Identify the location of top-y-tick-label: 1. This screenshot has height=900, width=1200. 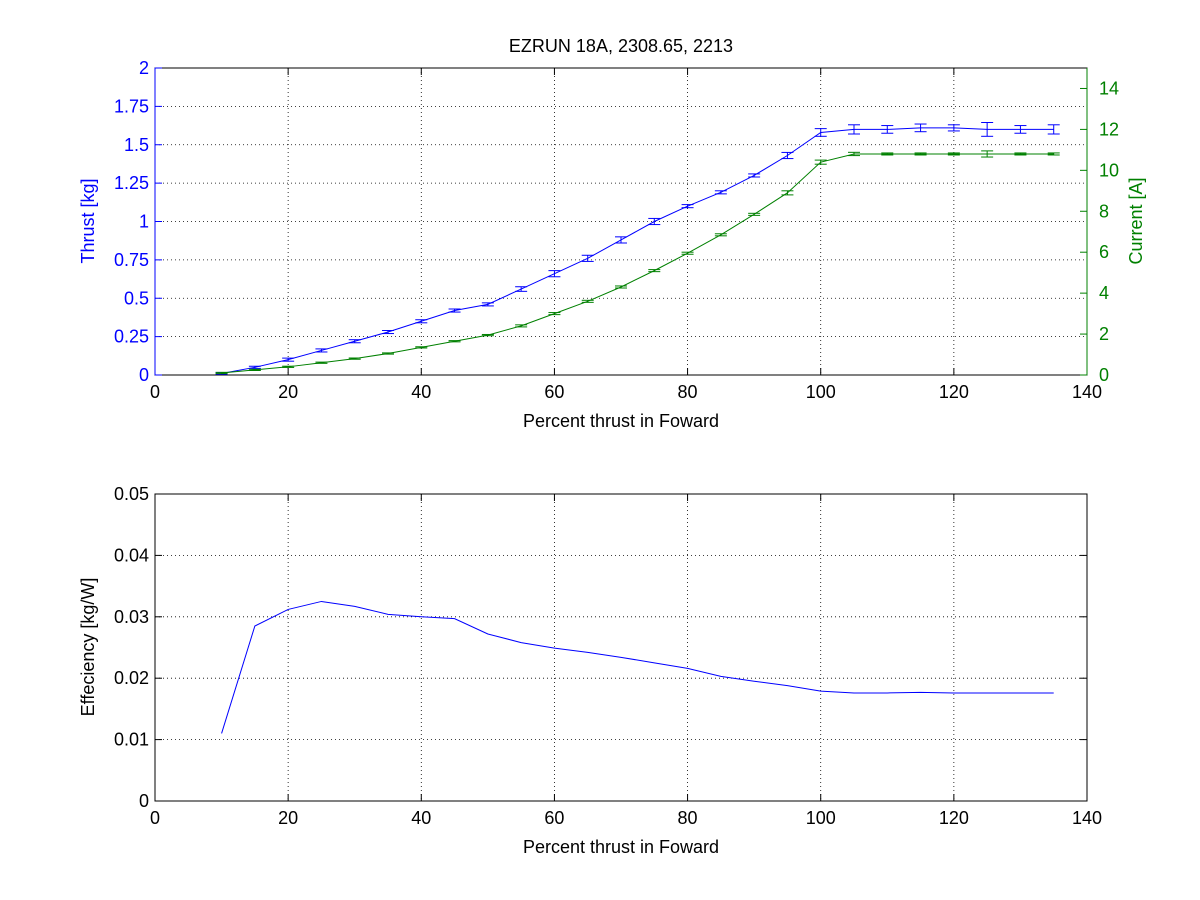
(144, 222).